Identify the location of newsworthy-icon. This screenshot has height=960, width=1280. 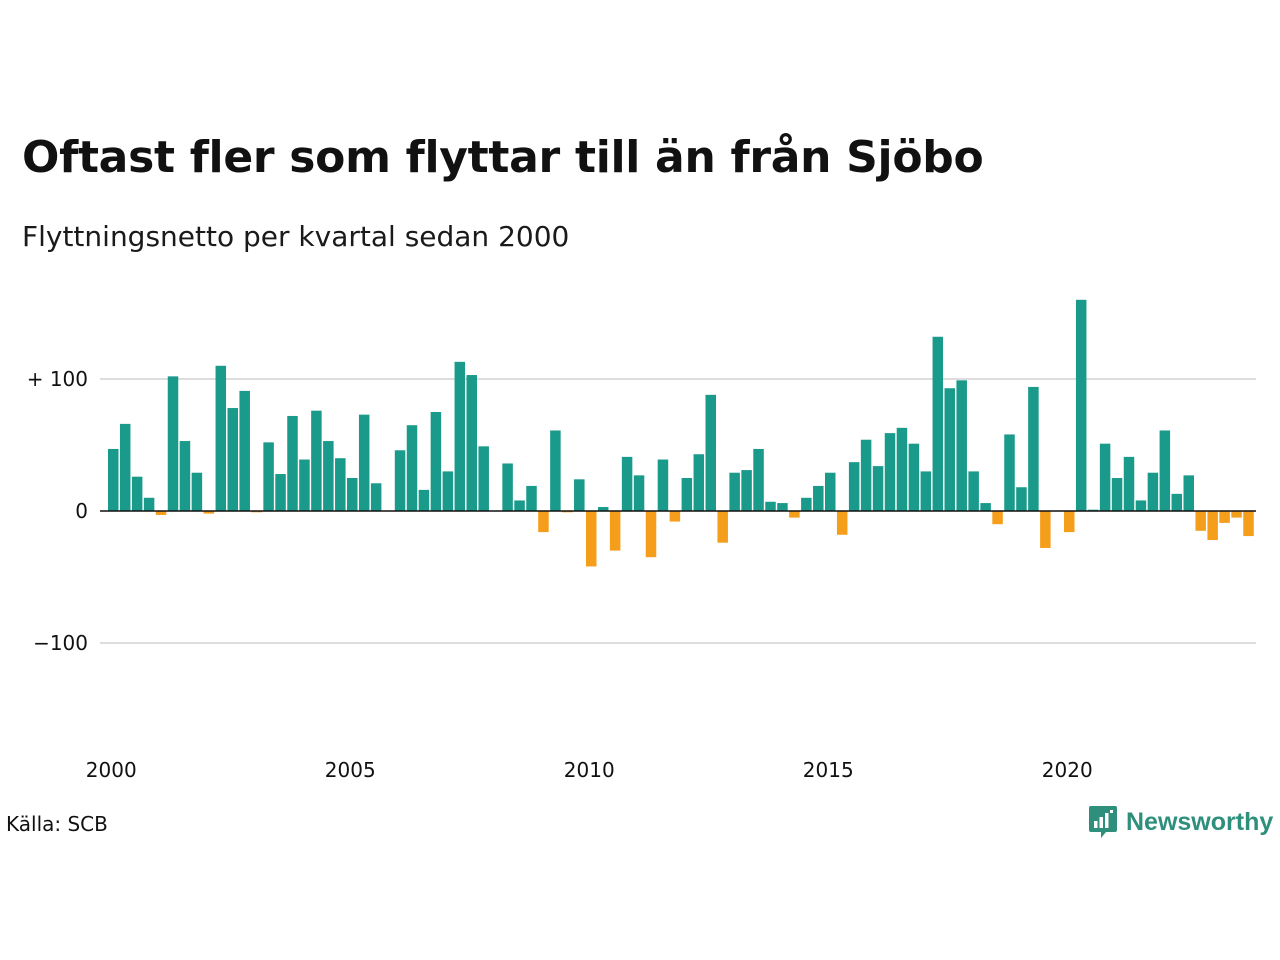
(1103, 822).